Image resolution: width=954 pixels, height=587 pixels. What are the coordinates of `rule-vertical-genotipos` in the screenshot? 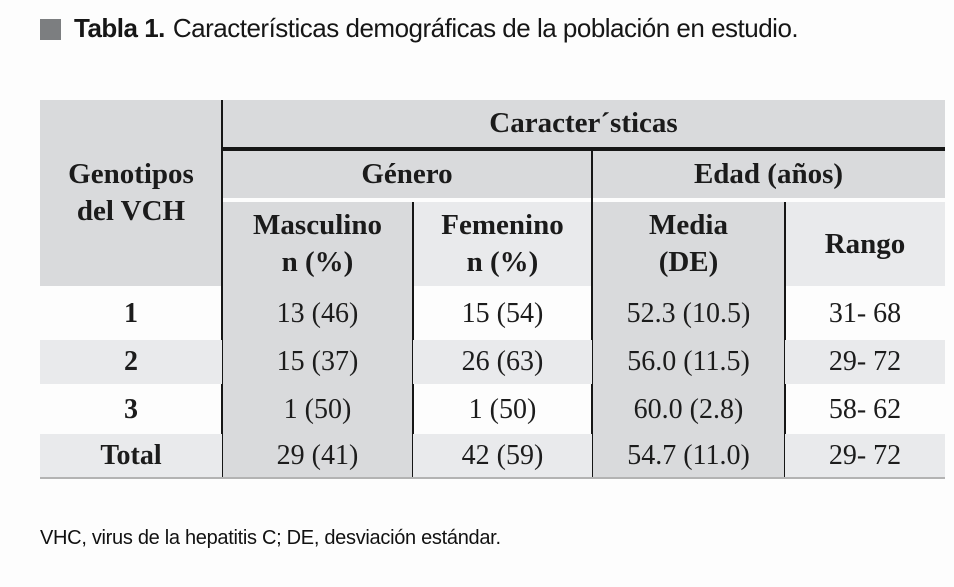 It's located at (222, 289).